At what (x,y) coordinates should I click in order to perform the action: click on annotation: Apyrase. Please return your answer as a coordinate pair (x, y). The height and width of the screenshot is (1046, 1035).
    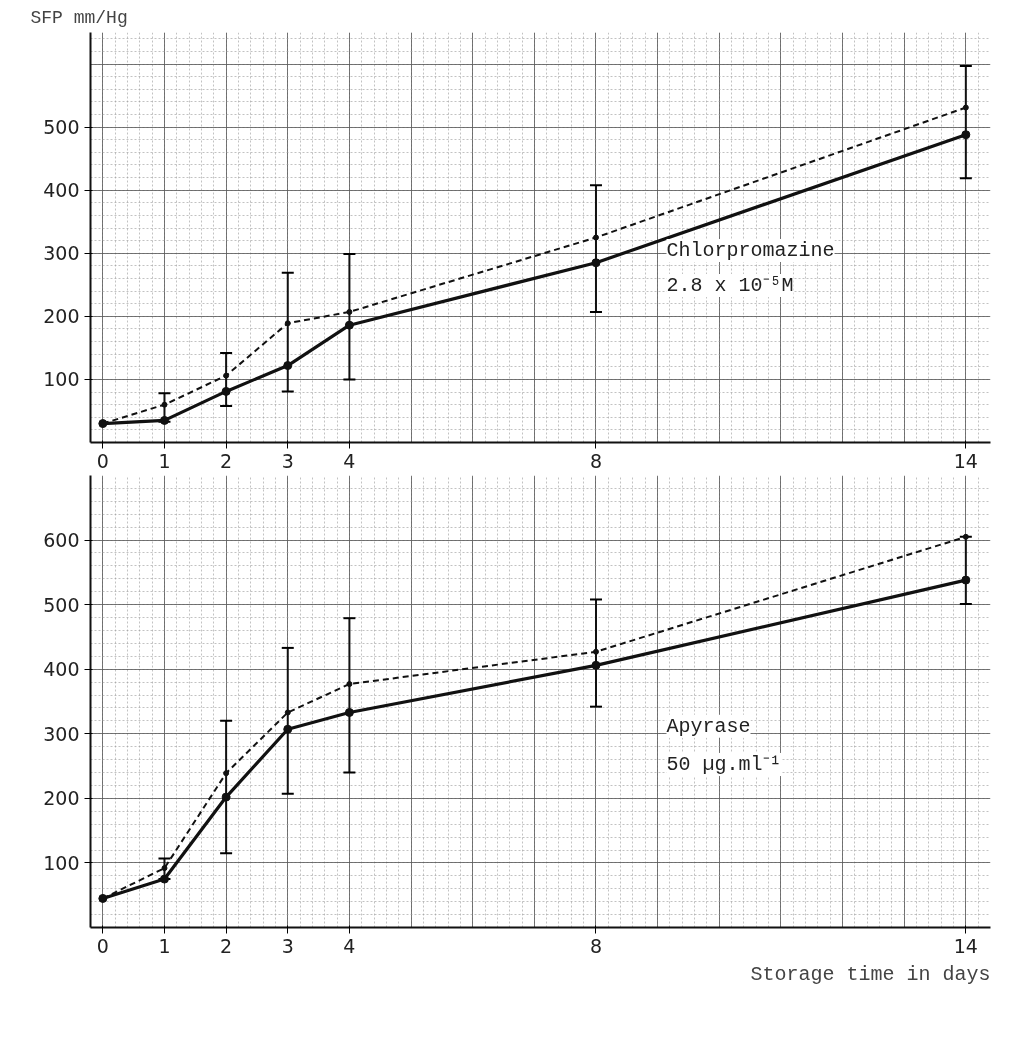
    Looking at the image, I should click on (708, 726).